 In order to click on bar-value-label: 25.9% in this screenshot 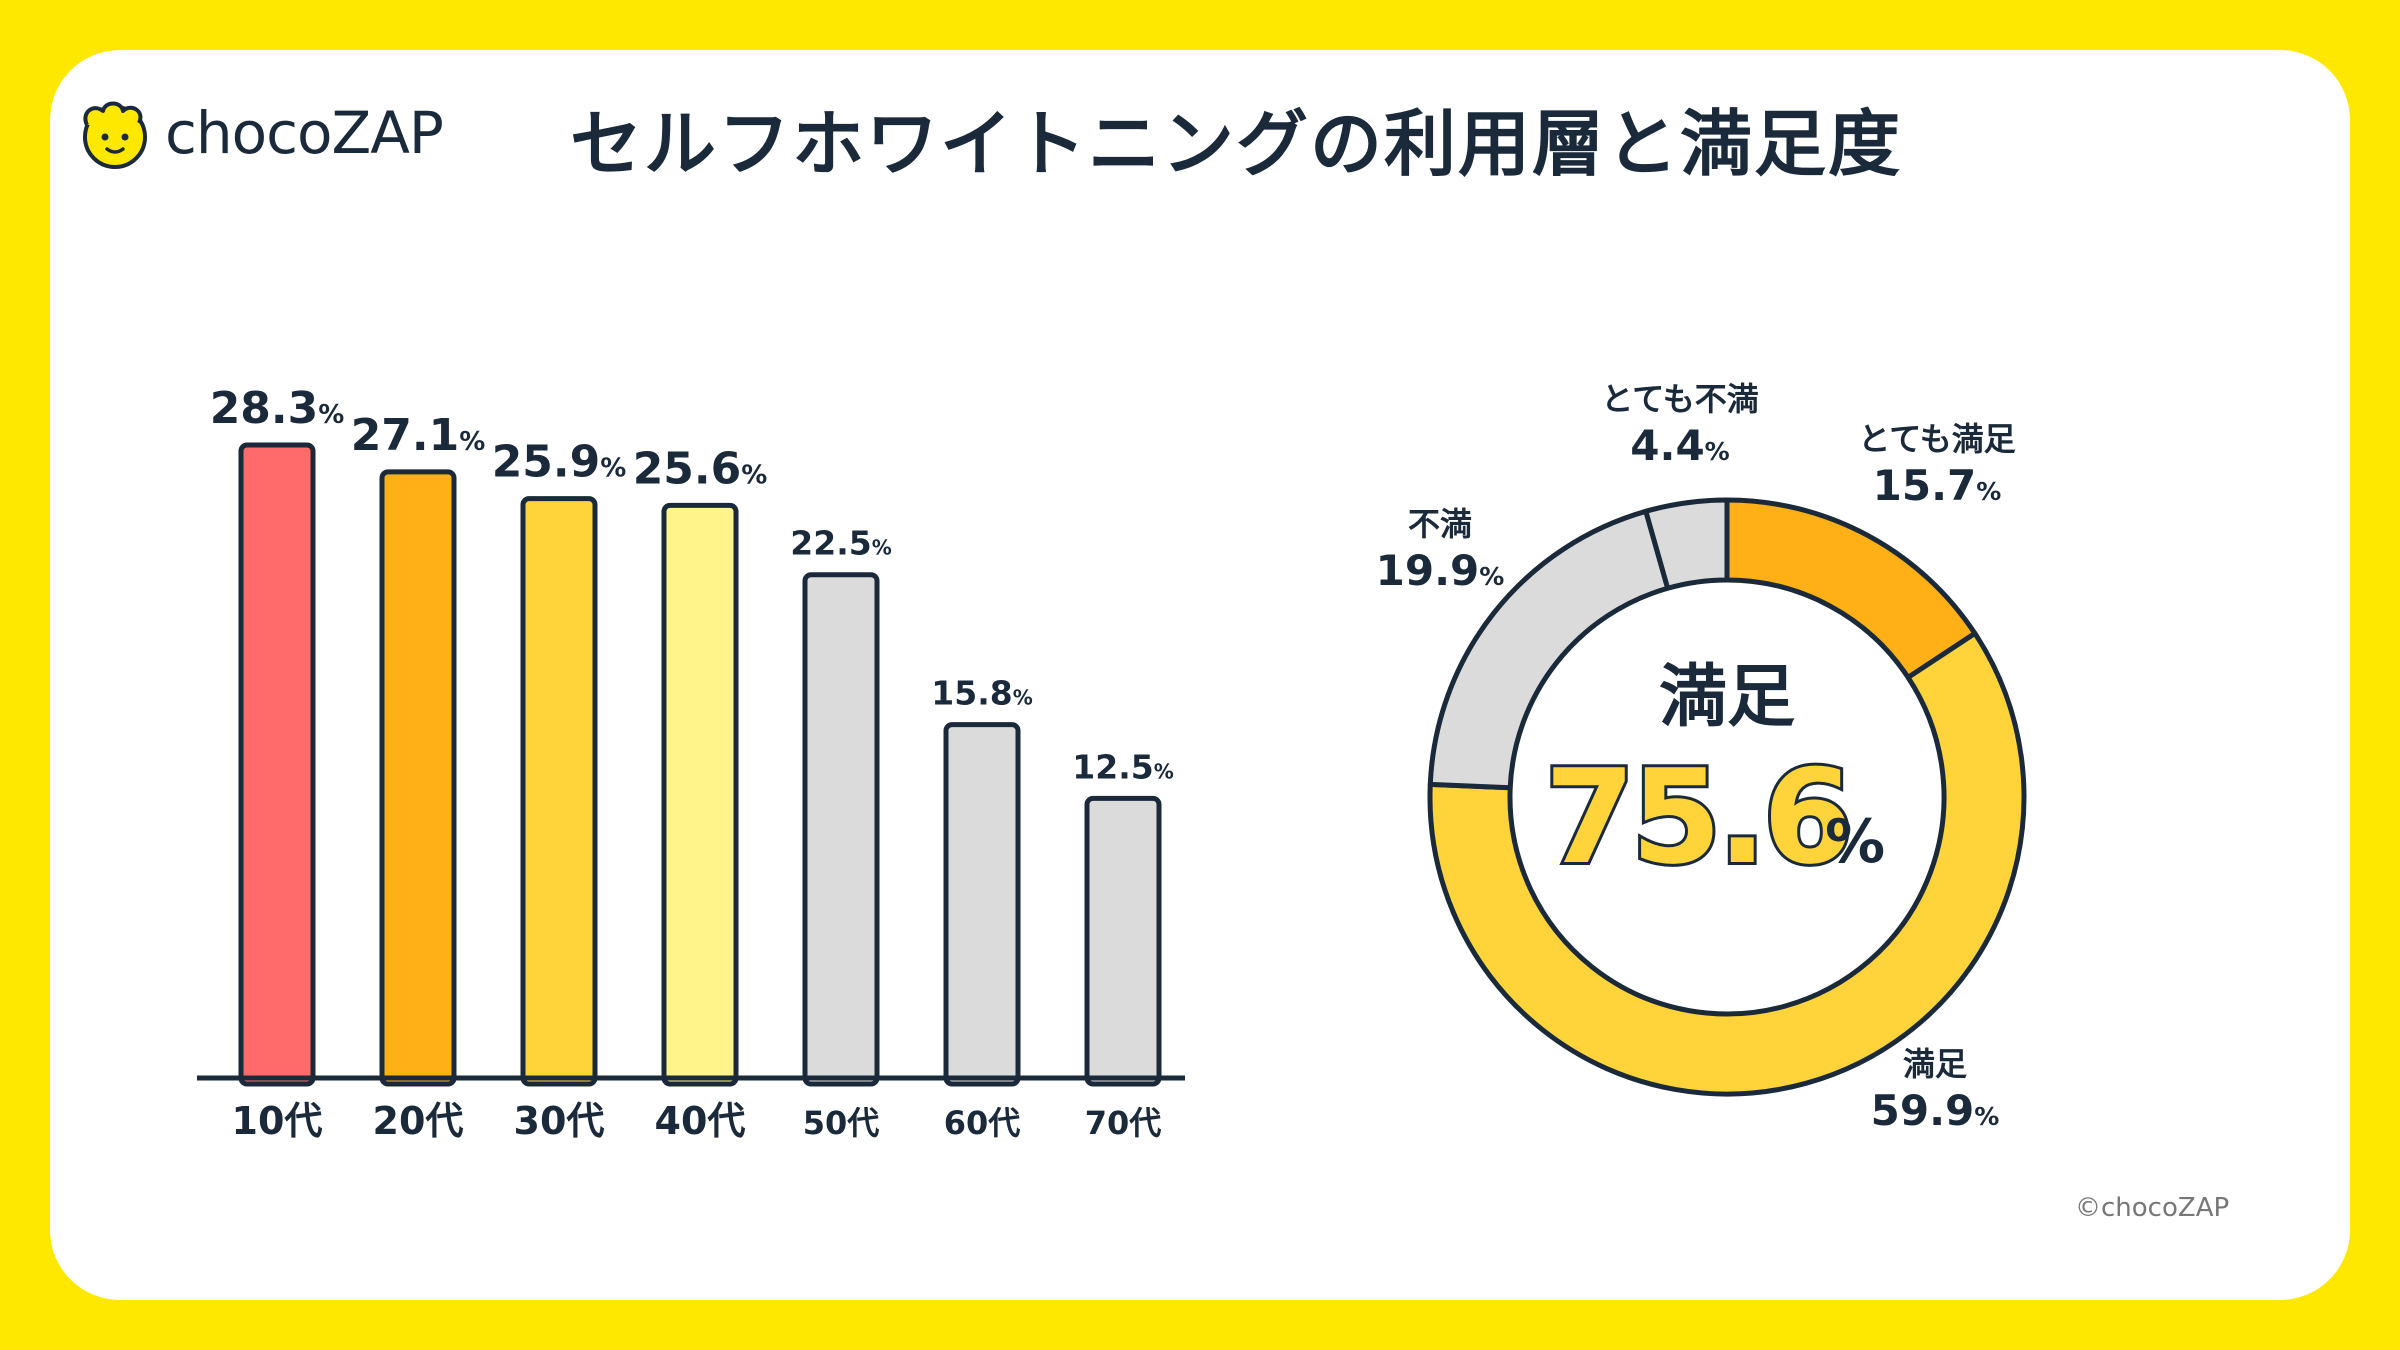, I will do `click(559, 462)`.